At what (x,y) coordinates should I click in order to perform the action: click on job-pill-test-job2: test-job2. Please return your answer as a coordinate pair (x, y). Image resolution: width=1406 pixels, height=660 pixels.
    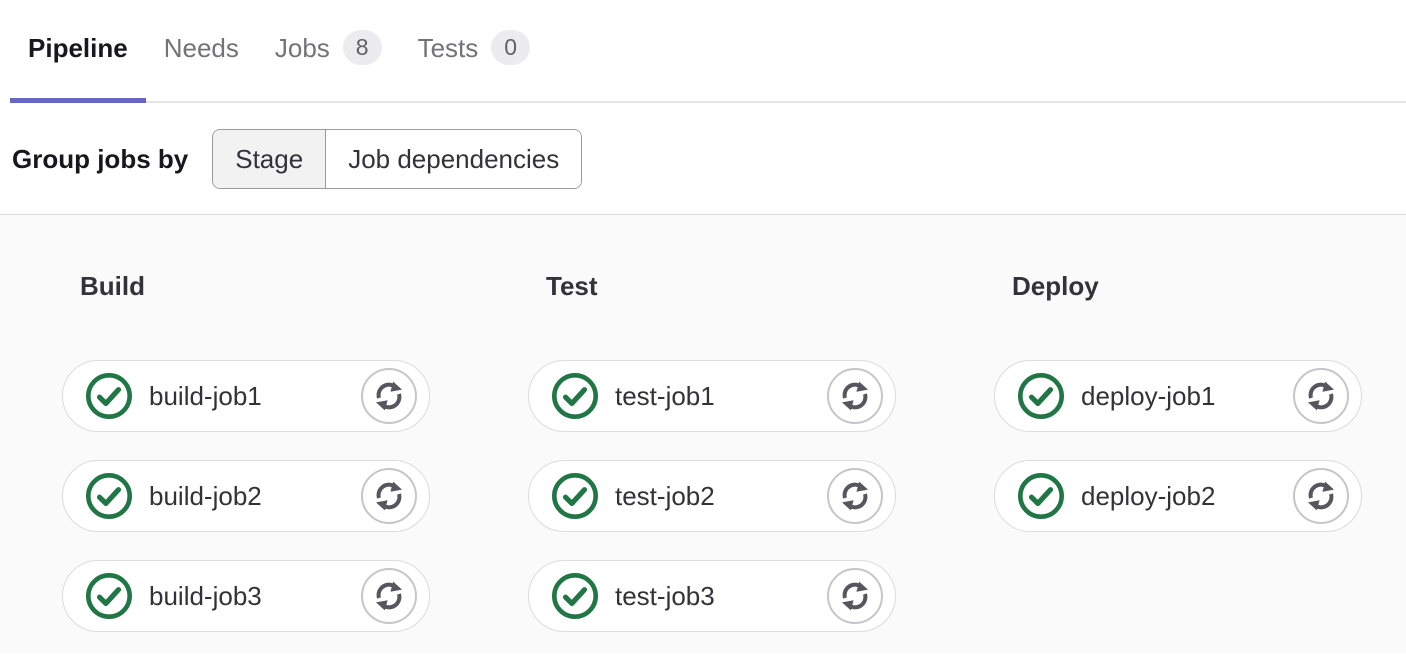
    Looking at the image, I should click on (712, 496).